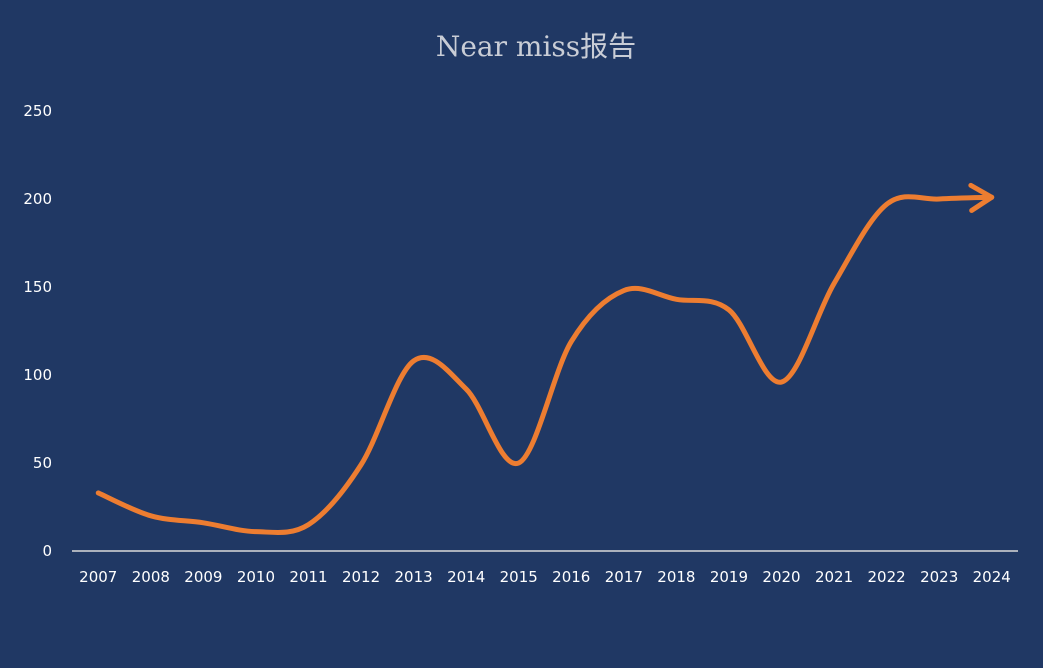 Image resolution: width=1043 pixels, height=668 pixels. What do you see at coordinates (939, 577) in the screenshot?
I see `x-tick-label: 2023` at bounding box center [939, 577].